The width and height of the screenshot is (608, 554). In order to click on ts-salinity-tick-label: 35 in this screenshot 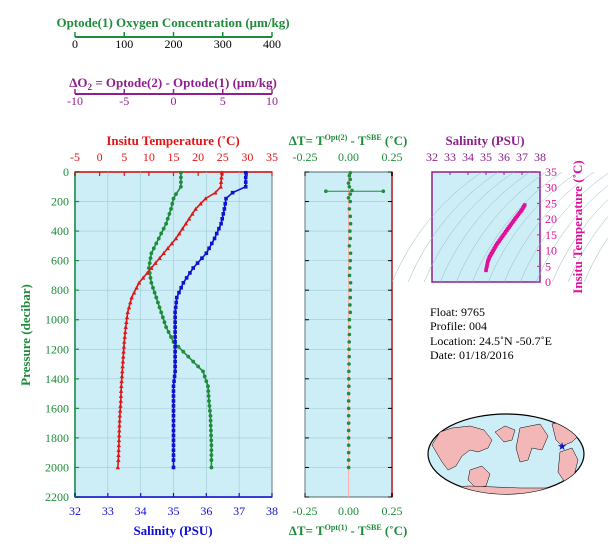, I will do `click(486, 157)`.